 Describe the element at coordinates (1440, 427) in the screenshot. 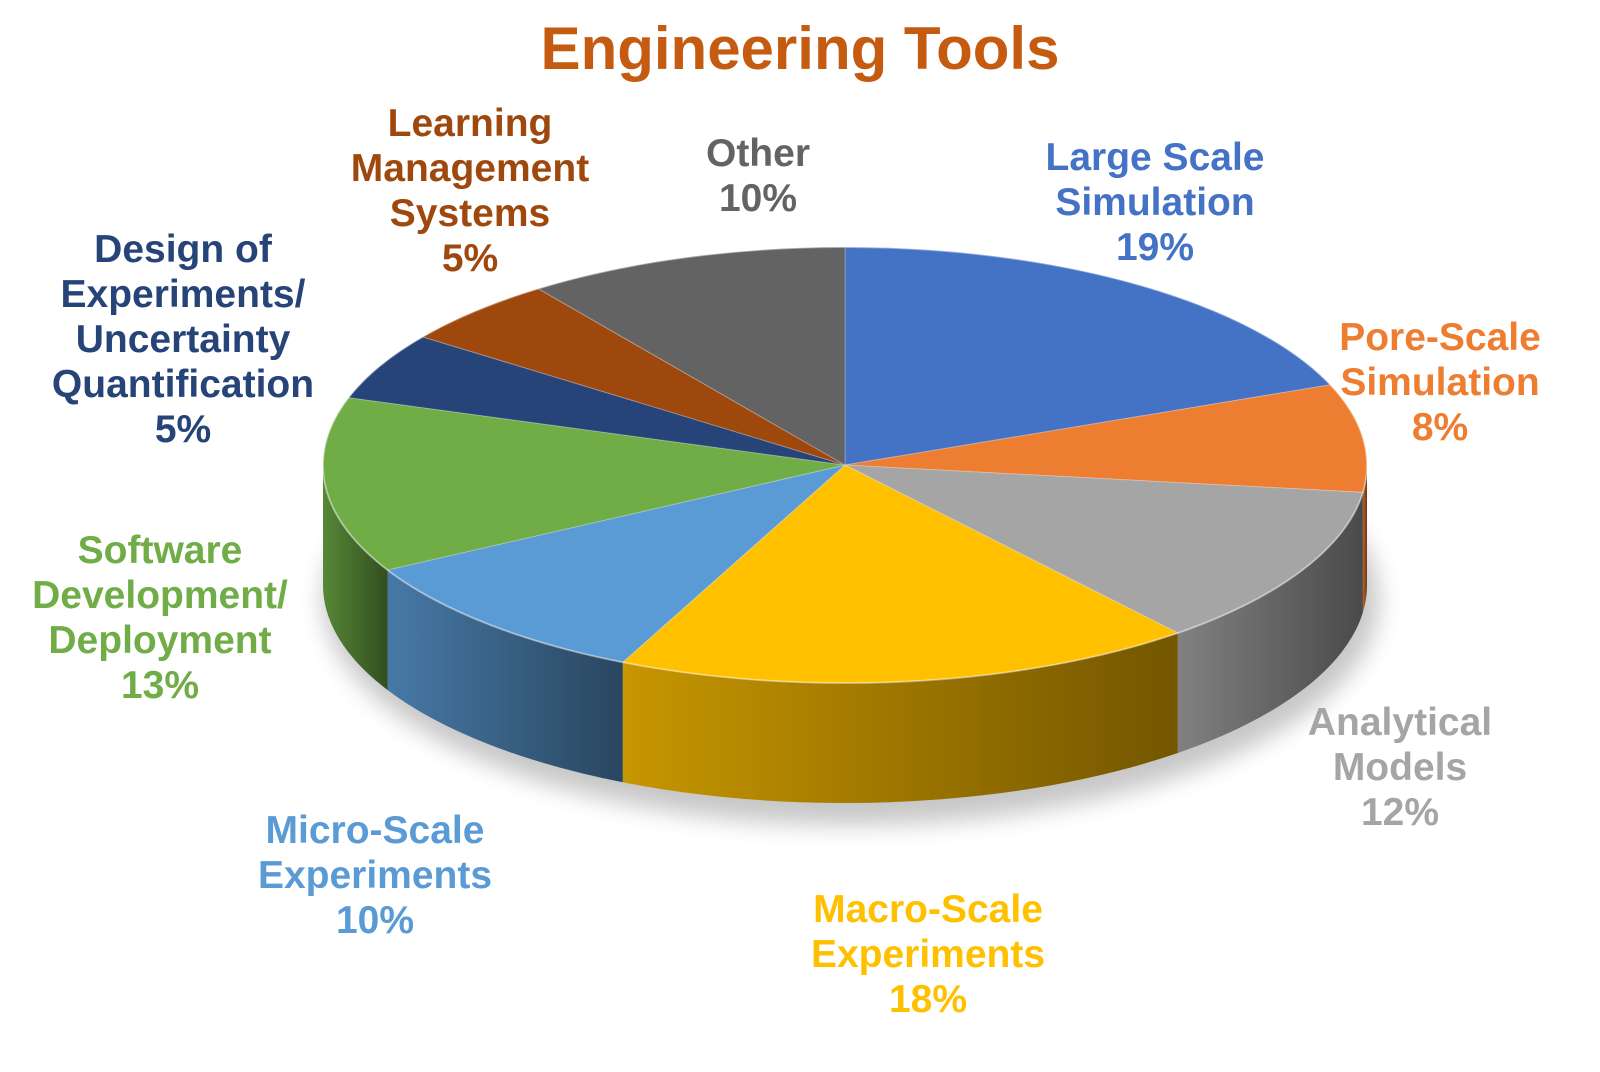

I see `slice-value-label: 8%` at that location.